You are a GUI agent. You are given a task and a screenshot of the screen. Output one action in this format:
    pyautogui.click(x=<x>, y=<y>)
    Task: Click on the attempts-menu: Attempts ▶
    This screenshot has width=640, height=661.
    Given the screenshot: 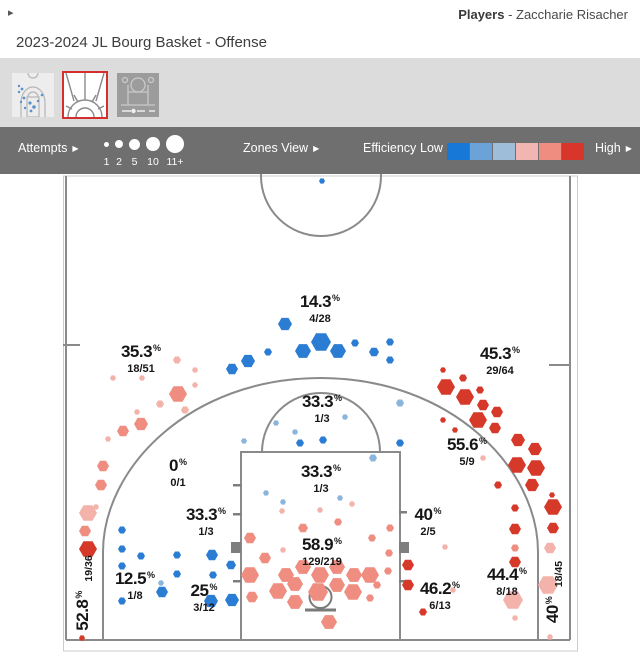 What is the action you would take?
    pyautogui.click(x=48, y=148)
    